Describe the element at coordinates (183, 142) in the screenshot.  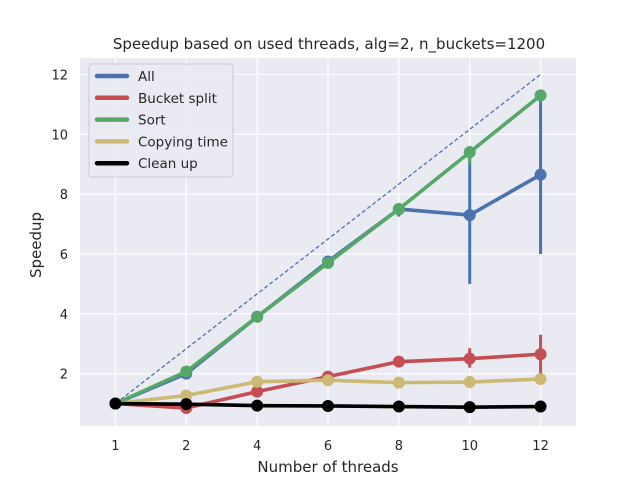
I see `legend-label: Copying time` at that location.